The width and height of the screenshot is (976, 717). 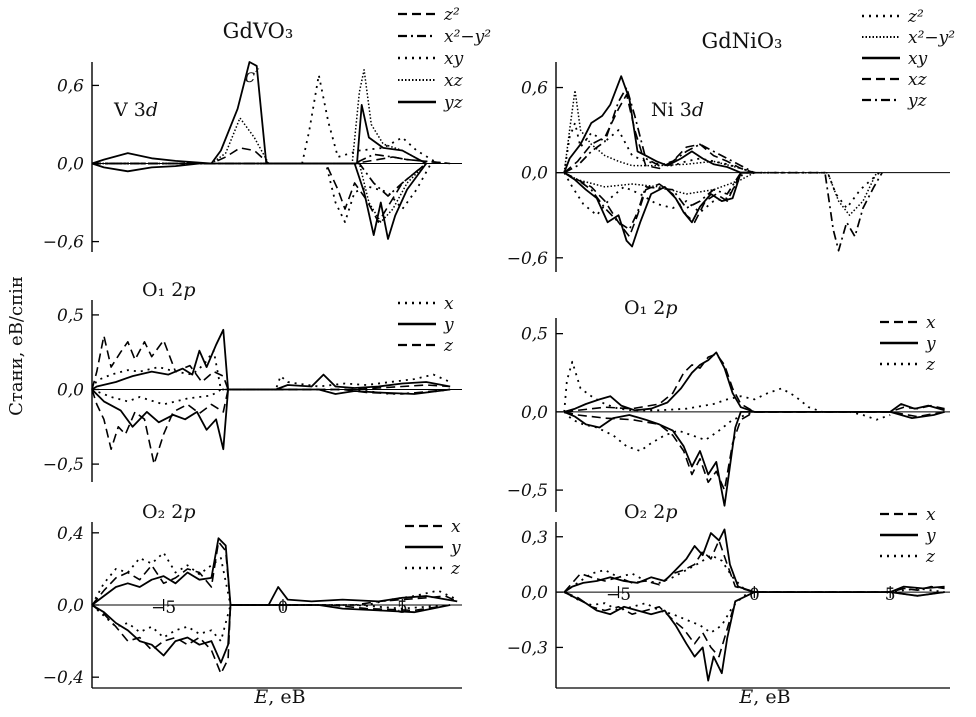 What do you see at coordinates (659, 133) in the screenshot?
I see `series-line-xz-up` at bounding box center [659, 133].